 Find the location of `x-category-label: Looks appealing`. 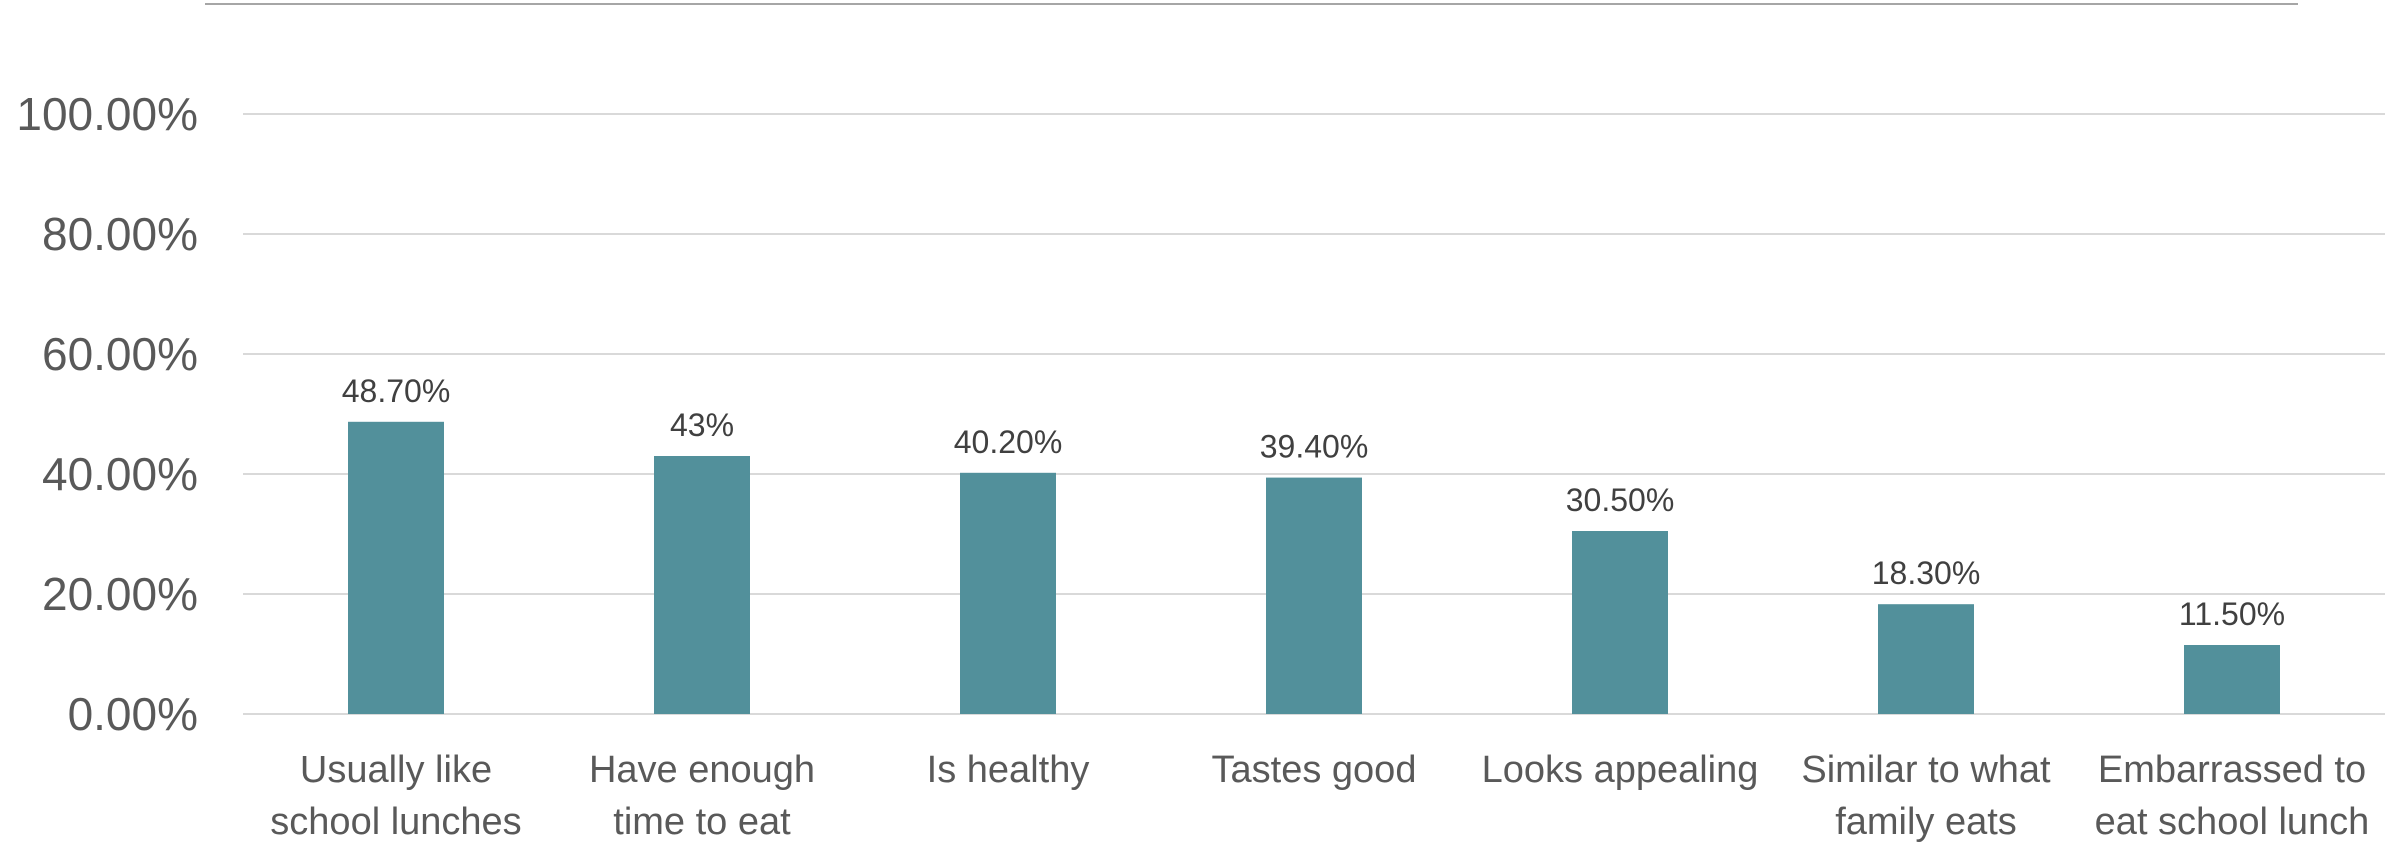

x-category-label: Looks appealing is located at coordinates (1620, 770).